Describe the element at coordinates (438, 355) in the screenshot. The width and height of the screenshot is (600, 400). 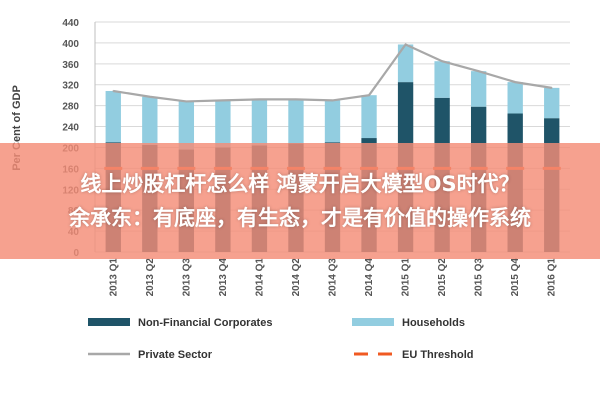
I see `legend-label: EU Threshold` at that location.